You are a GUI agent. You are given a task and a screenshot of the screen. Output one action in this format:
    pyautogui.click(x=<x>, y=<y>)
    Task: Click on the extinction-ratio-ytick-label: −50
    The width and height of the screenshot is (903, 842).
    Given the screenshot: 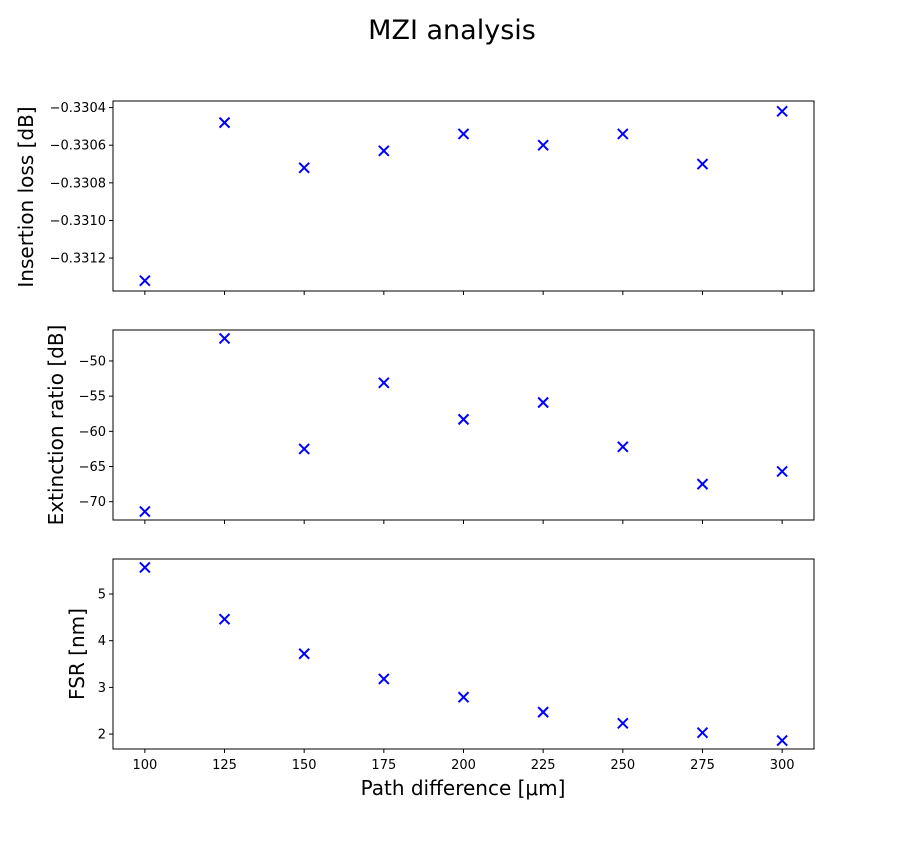 What is the action you would take?
    pyautogui.click(x=92, y=361)
    